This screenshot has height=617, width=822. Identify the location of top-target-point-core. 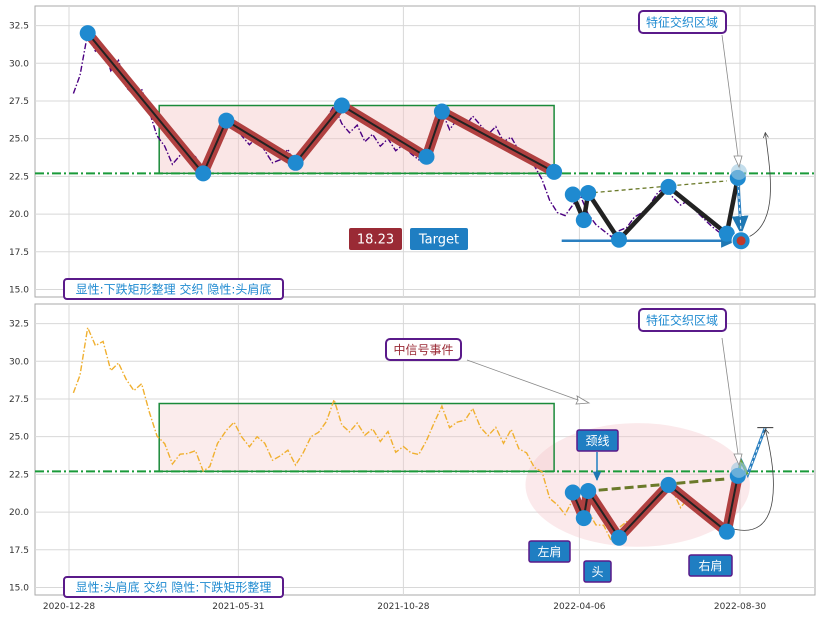
(741, 241).